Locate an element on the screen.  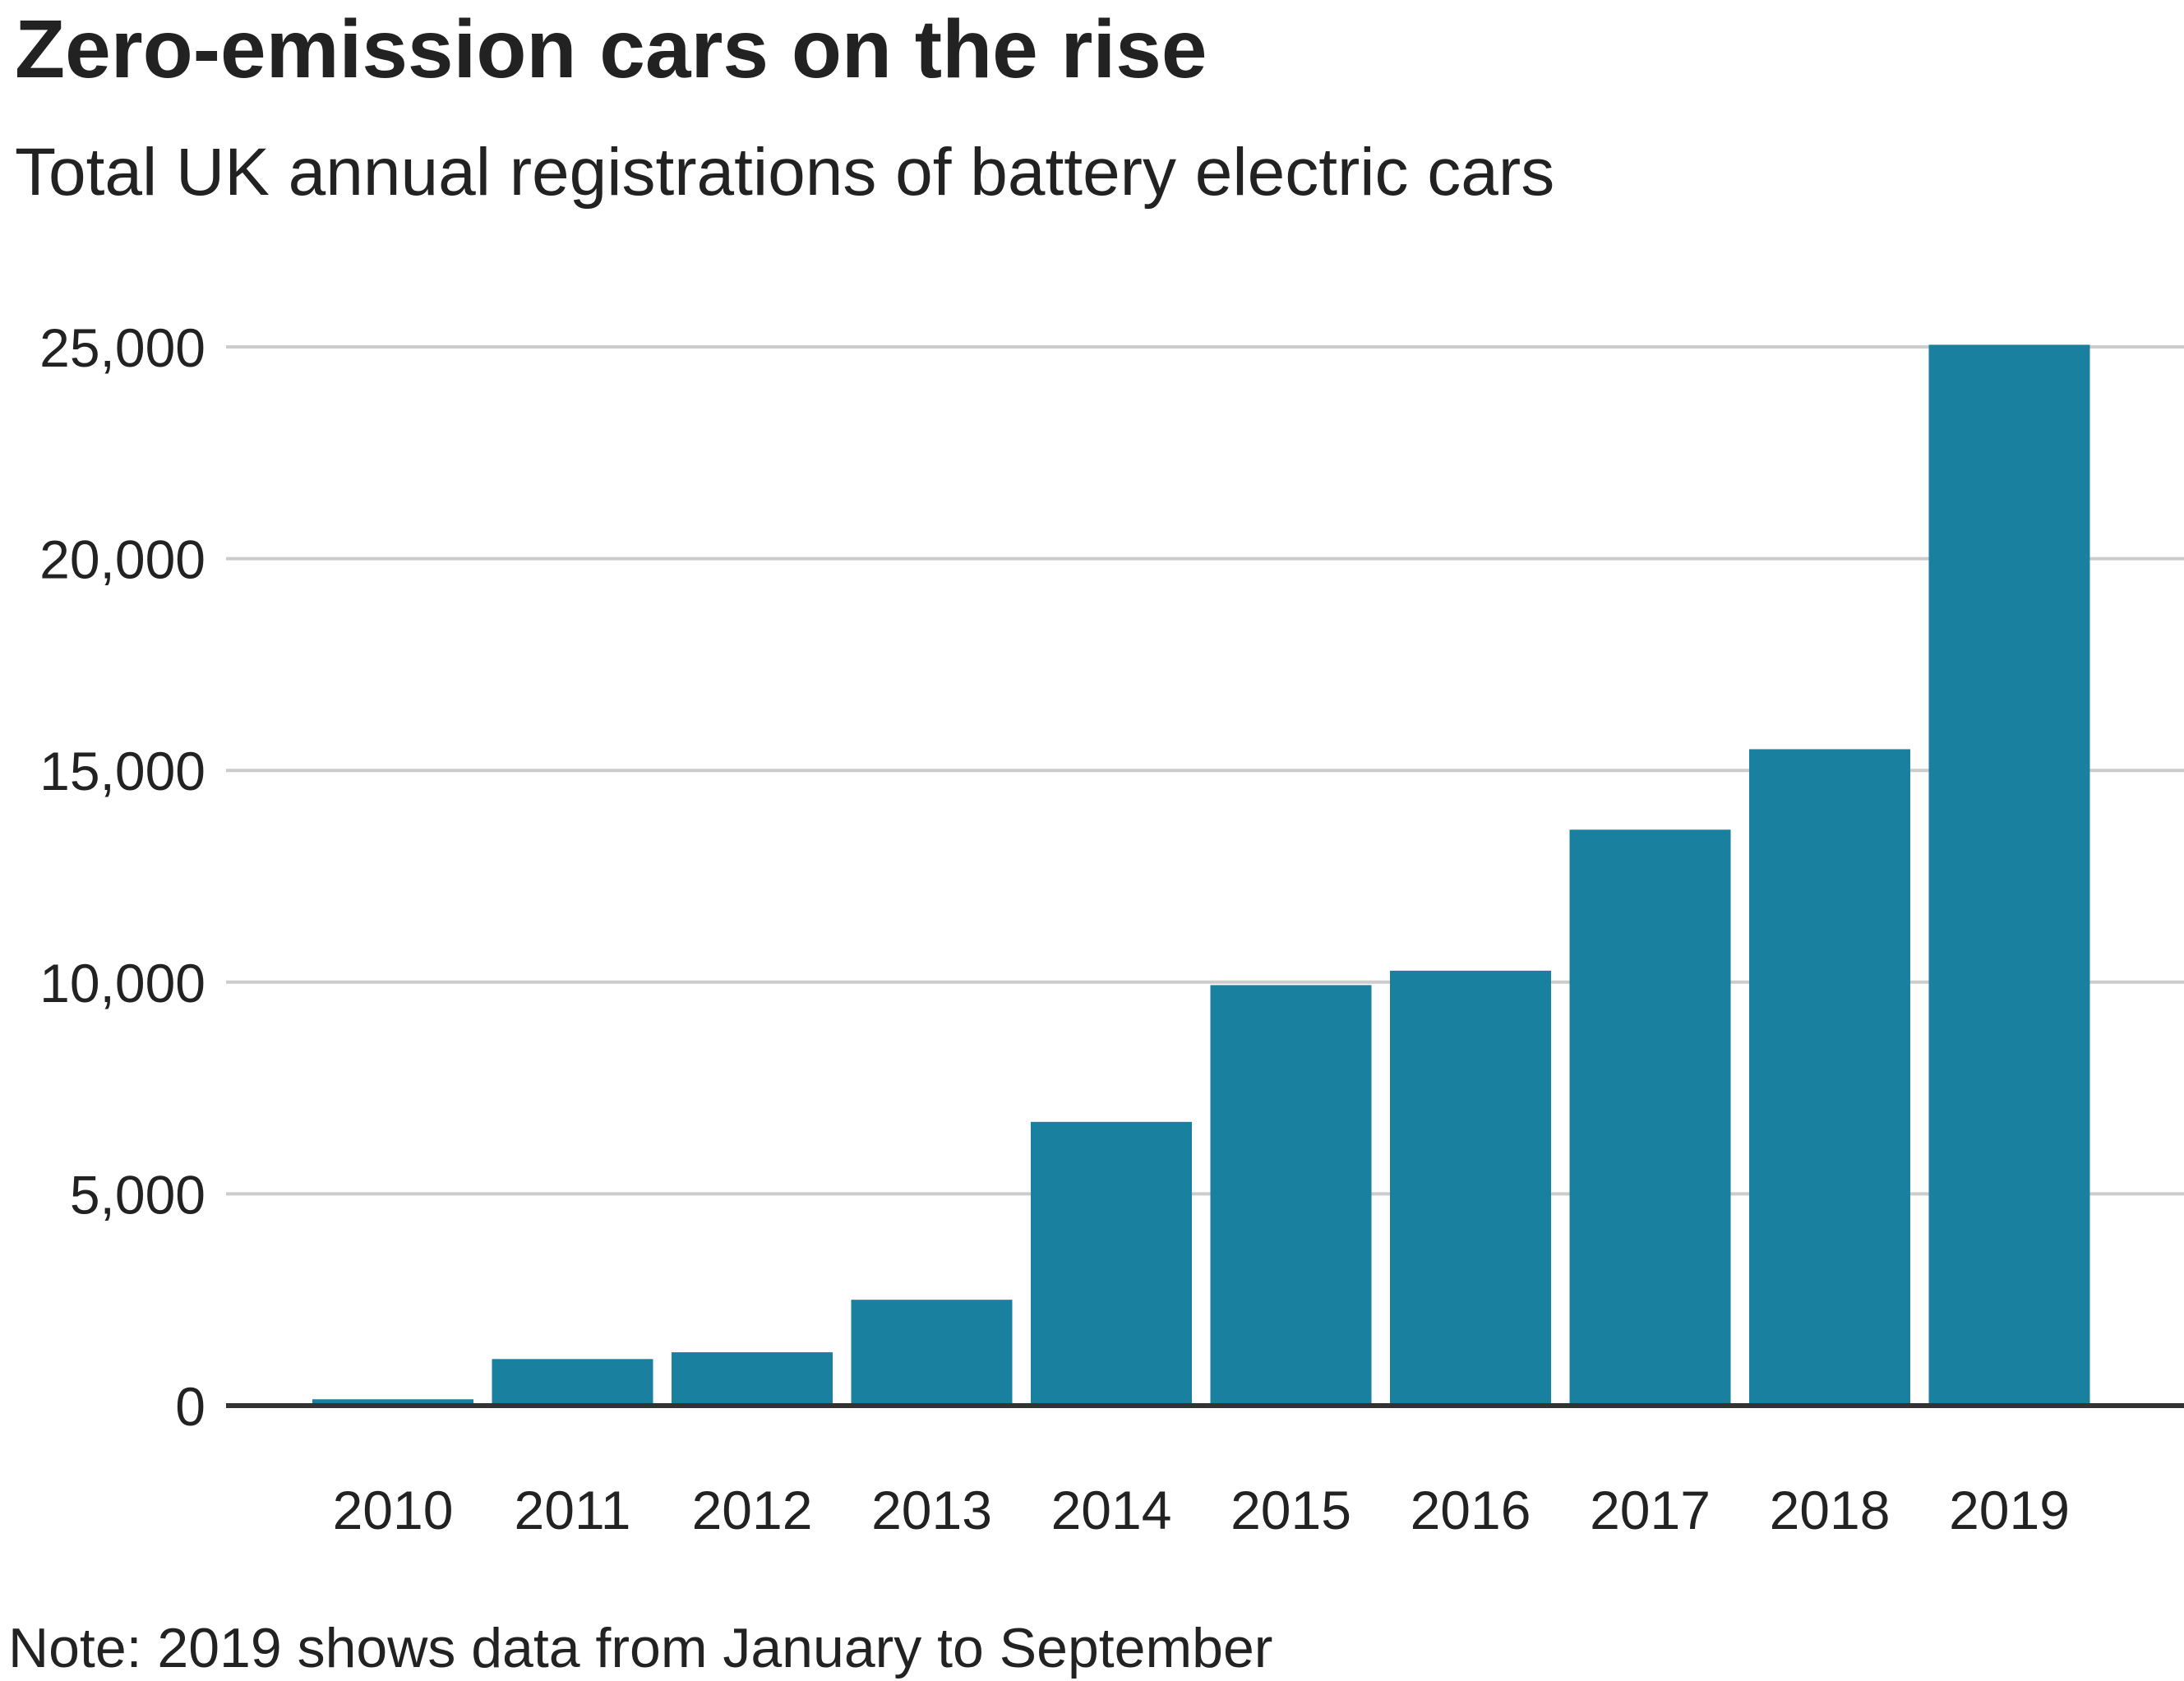
y-axis-ticks: 0 5,000 10,000 15,000 20,000 25,000 is located at coordinates (122, 877).